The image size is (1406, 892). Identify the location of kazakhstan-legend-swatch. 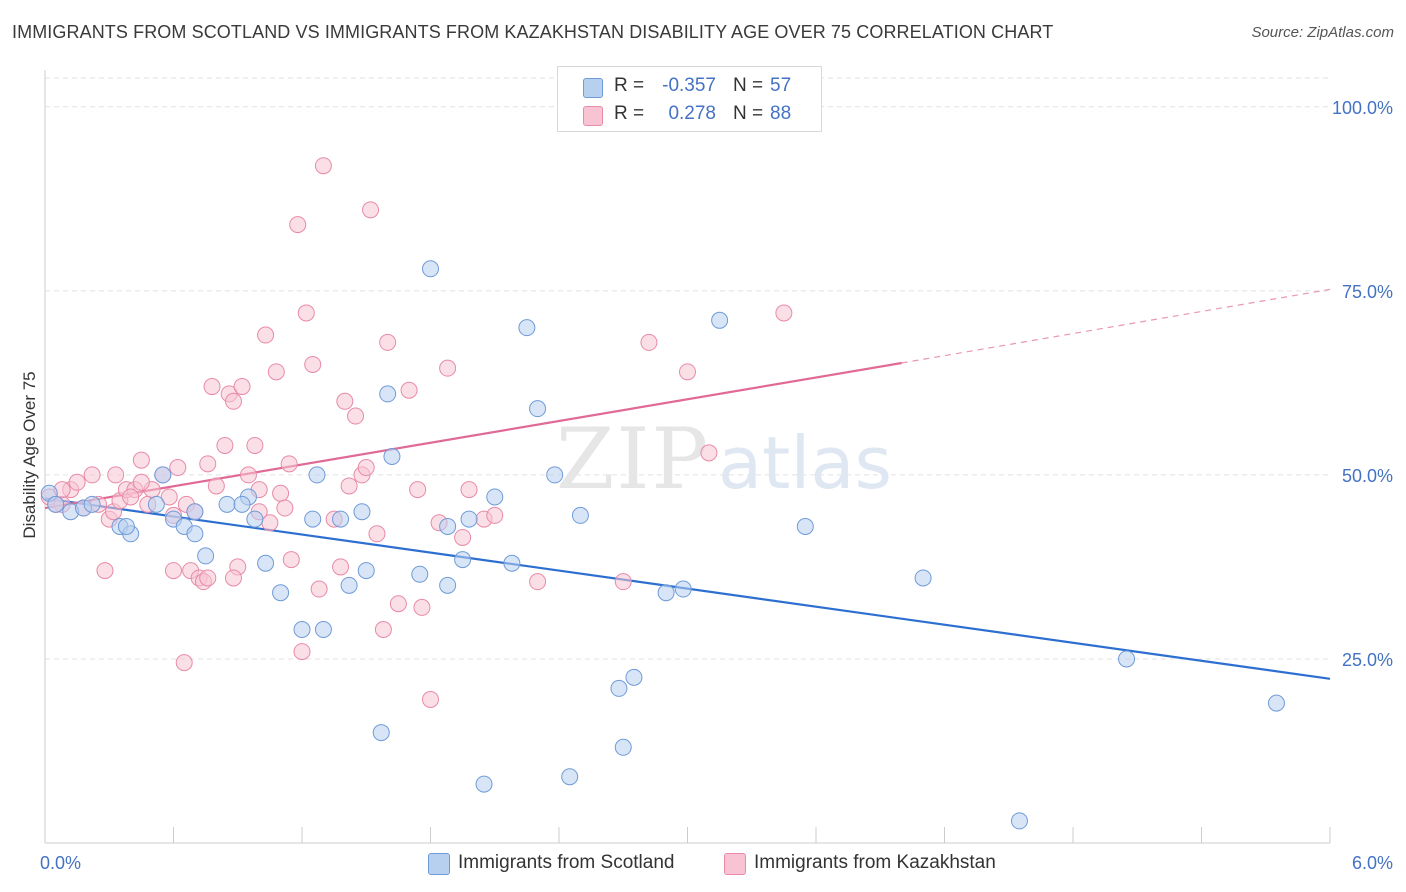
(735, 864).